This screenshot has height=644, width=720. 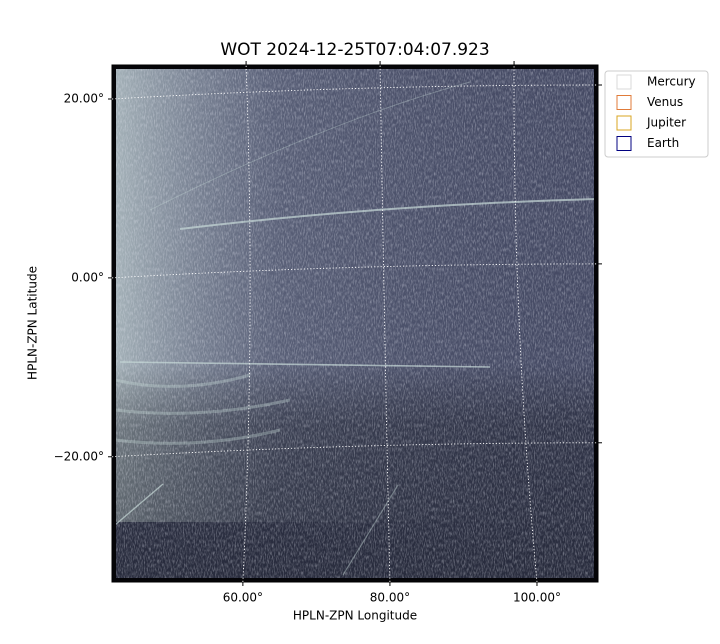 I want to click on legend-label: Jupiter, so click(x=666, y=123).